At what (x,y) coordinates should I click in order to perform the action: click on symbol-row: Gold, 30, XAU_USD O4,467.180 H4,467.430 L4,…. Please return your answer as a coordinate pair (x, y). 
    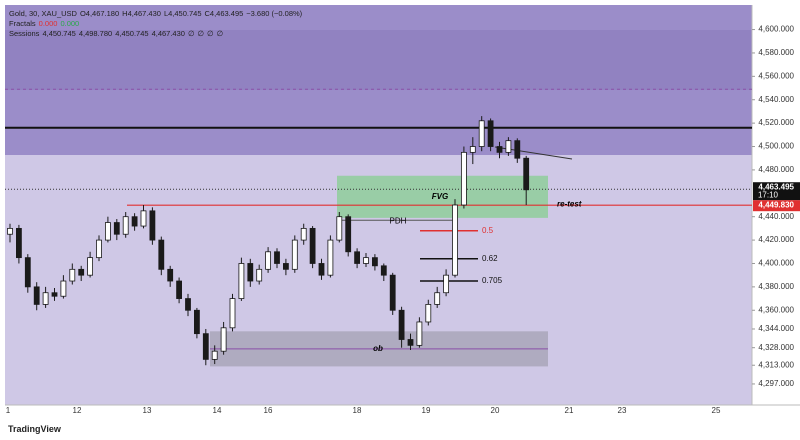
    Looking at the image, I should click on (157, 14).